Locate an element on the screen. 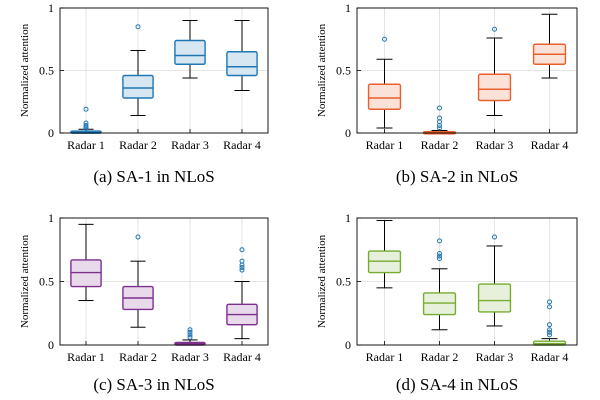 The width and height of the screenshot is (600, 400). panel-caption: (d) SA-4 in NLoS is located at coordinates (457, 384).